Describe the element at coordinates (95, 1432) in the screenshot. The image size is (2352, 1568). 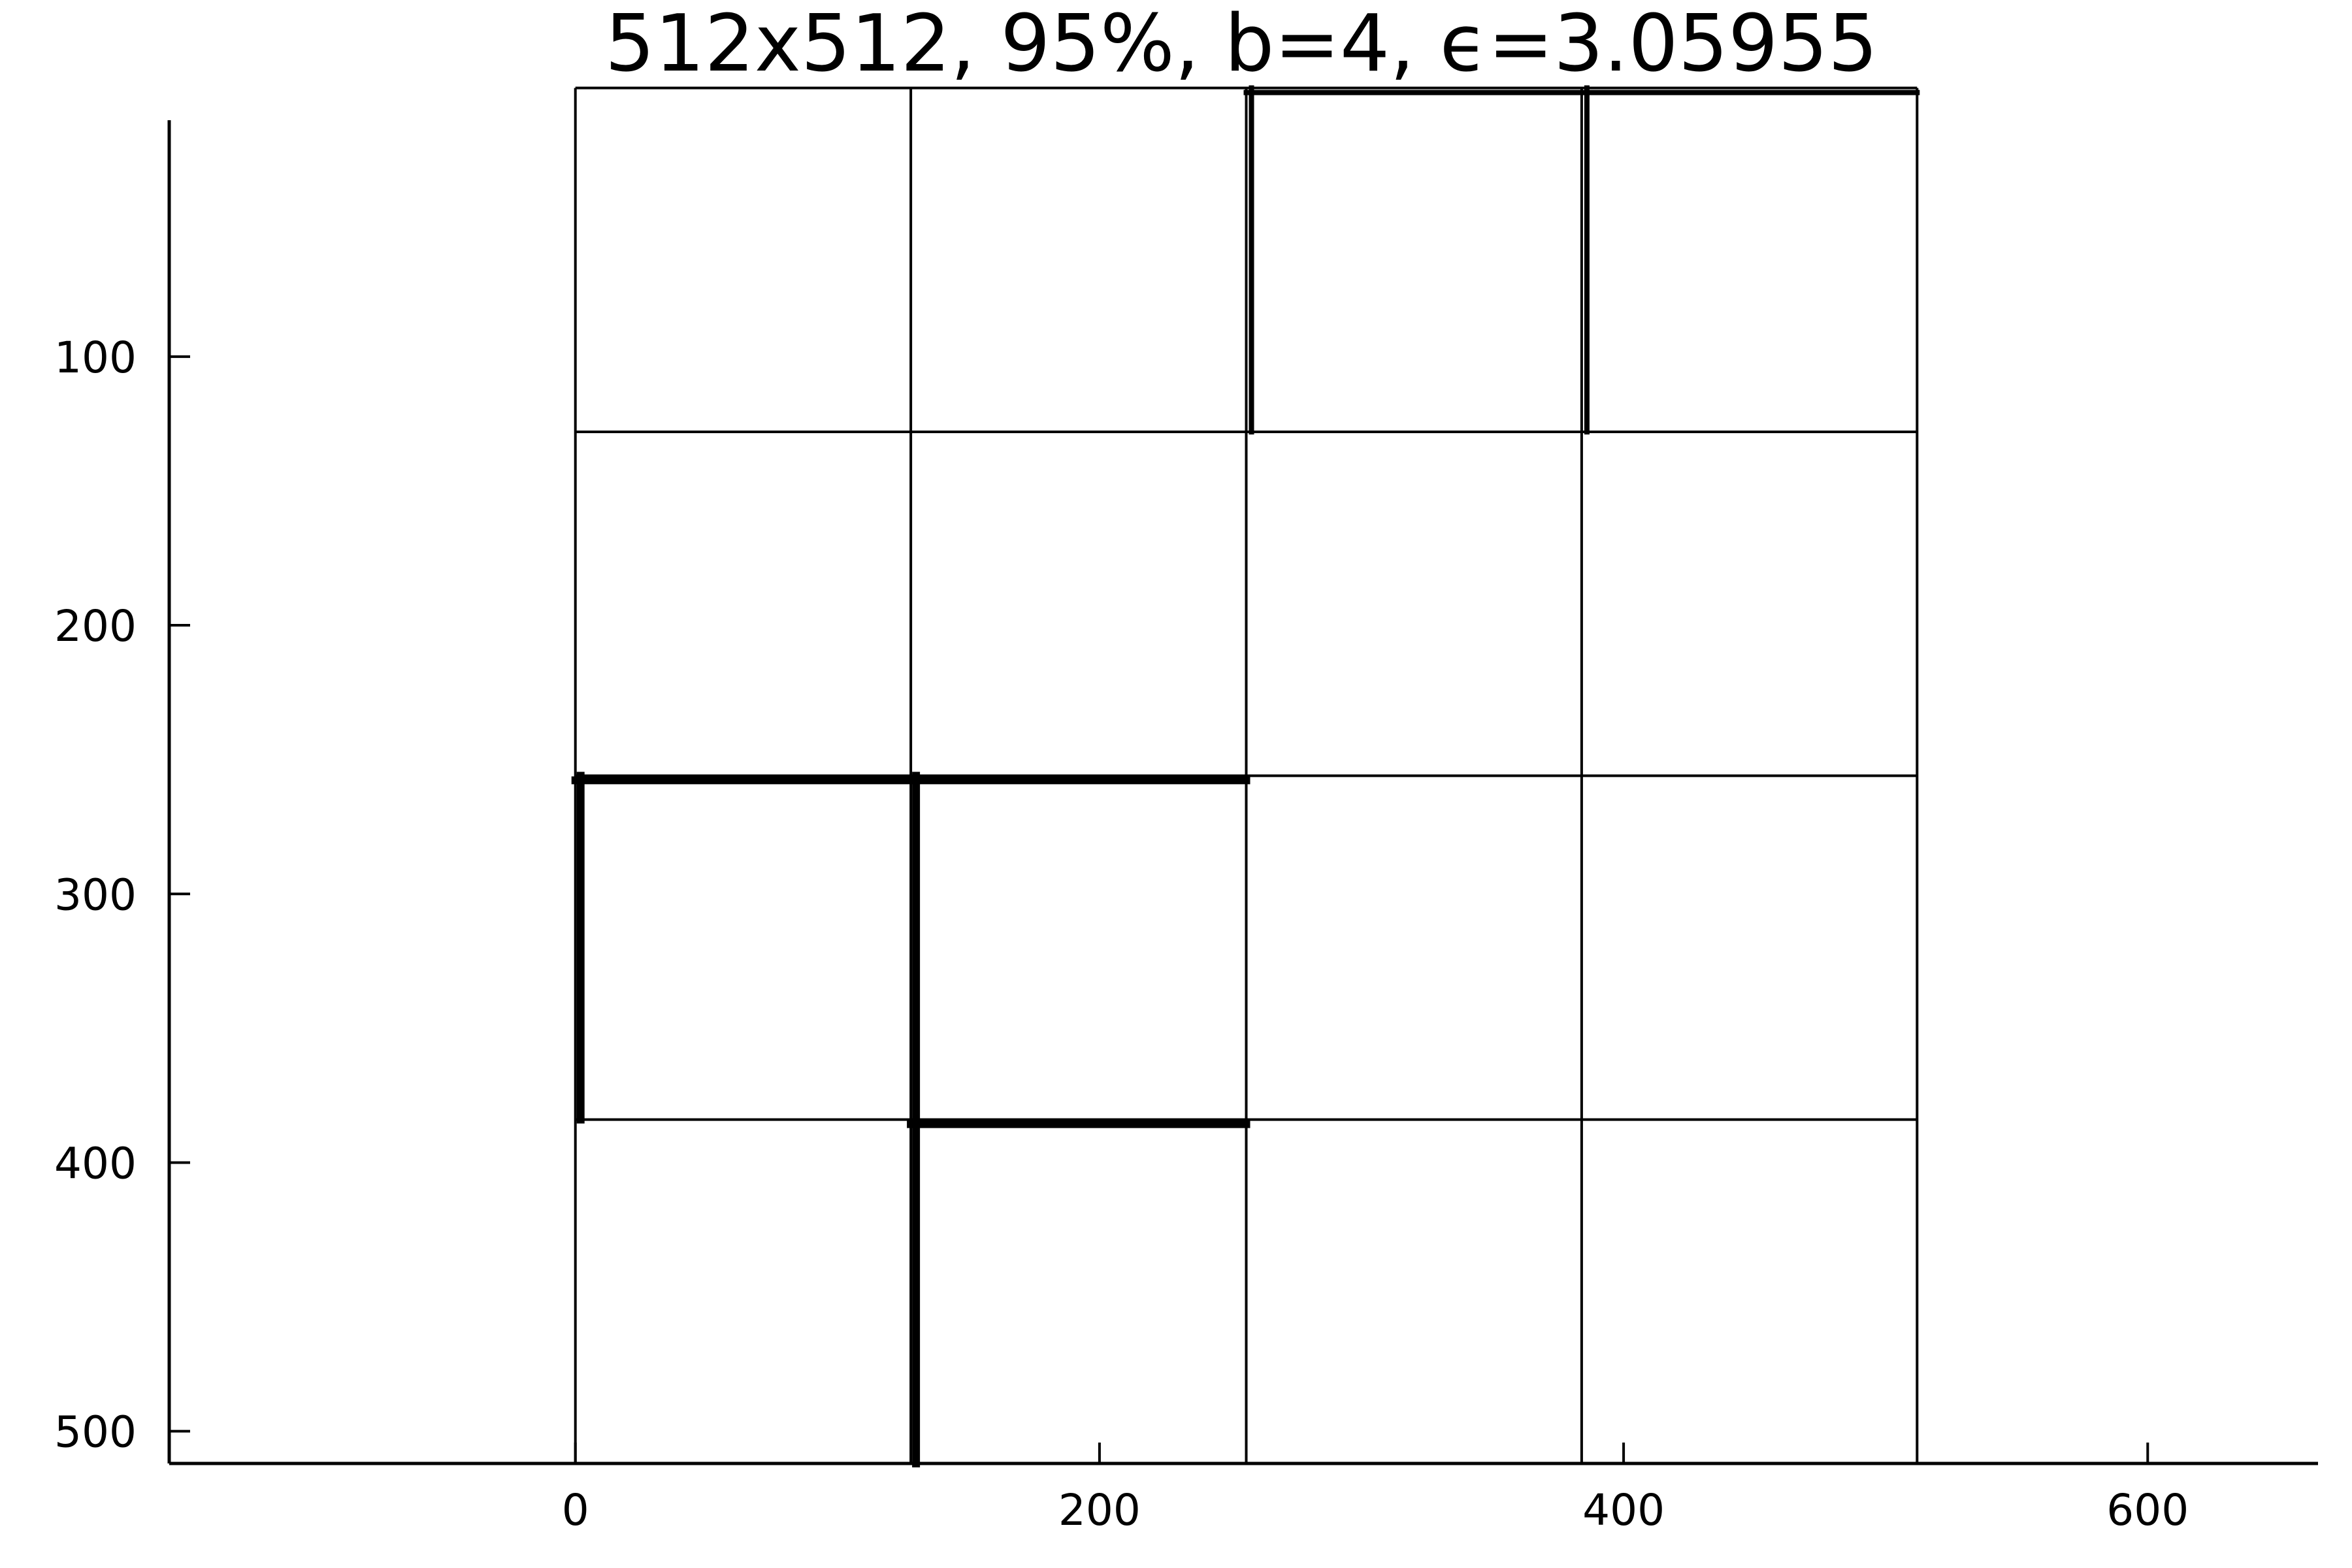
I see `y-tick-label: 500` at that location.